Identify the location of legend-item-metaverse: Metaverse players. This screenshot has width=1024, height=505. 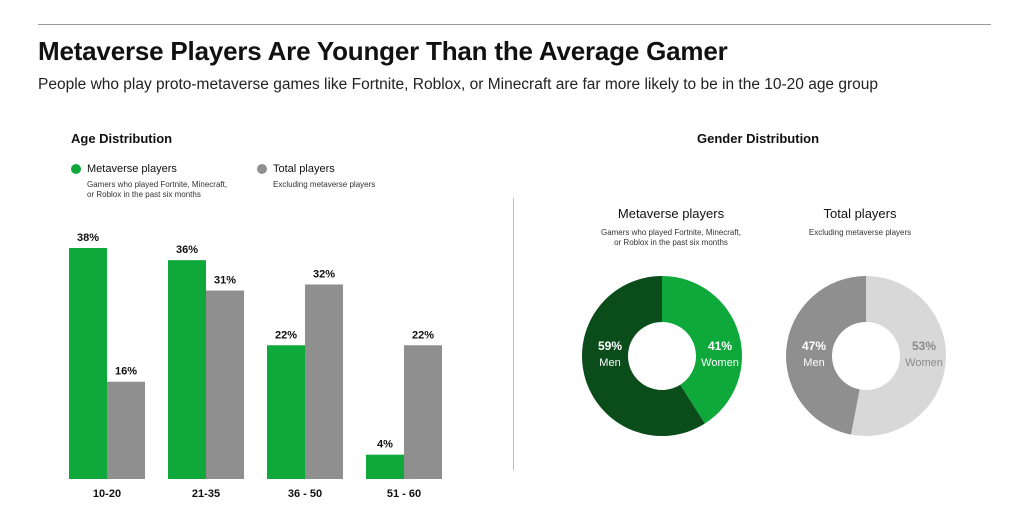
(124, 169).